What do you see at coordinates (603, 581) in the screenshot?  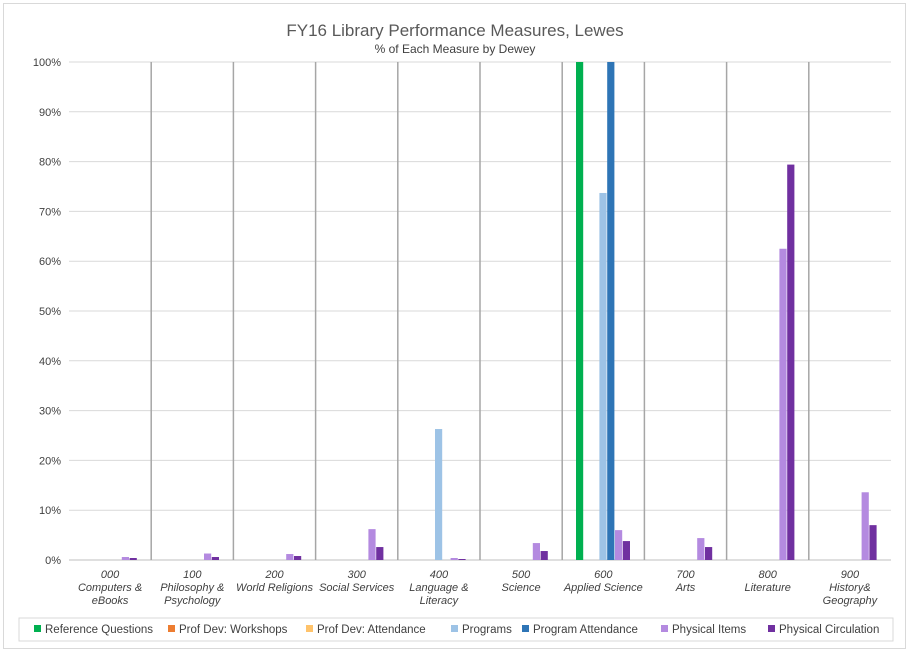 I see `x-tick-label: 600 Applied Science` at bounding box center [603, 581].